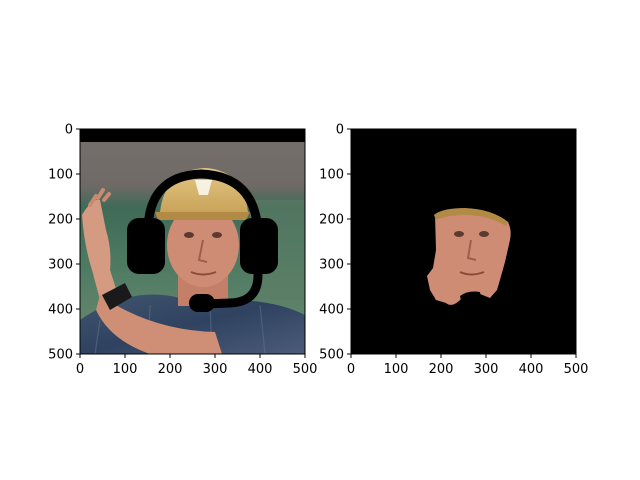  What do you see at coordinates (60, 355) in the screenshot?
I see `left-ytick-label-5: 500` at bounding box center [60, 355].